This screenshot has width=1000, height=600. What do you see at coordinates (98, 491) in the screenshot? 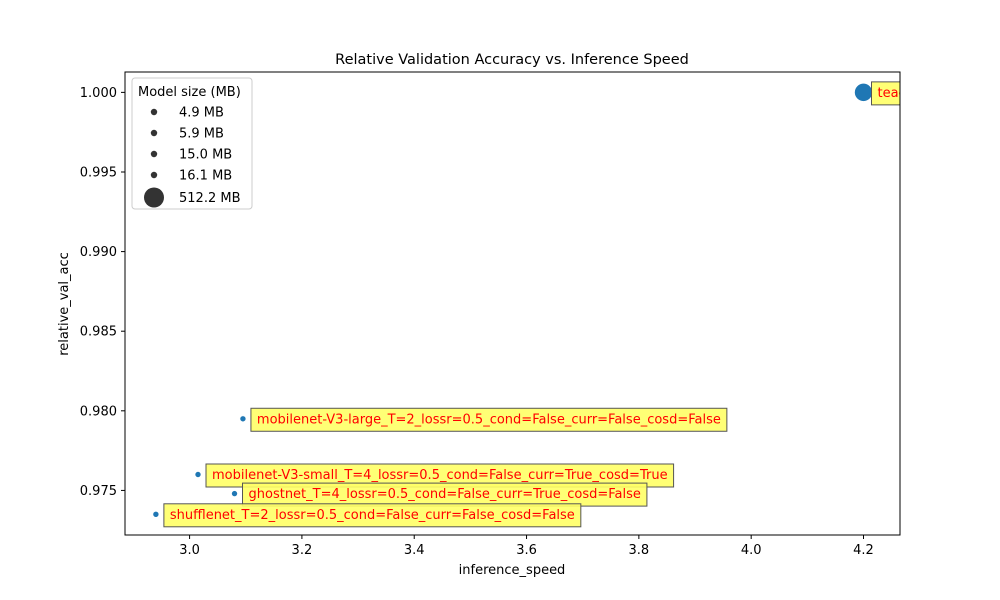
I see `y-tick-label: 0.975` at bounding box center [98, 491].